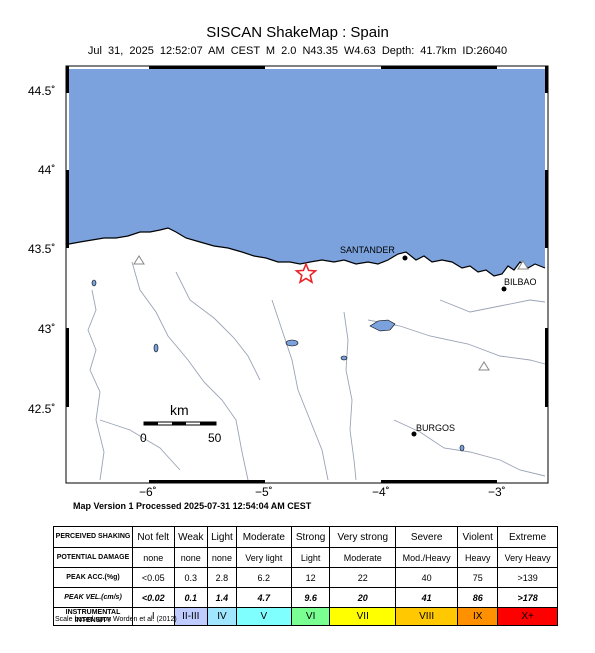  I want to click on city-label-bilbao: BILBAO, so click(520, 282).